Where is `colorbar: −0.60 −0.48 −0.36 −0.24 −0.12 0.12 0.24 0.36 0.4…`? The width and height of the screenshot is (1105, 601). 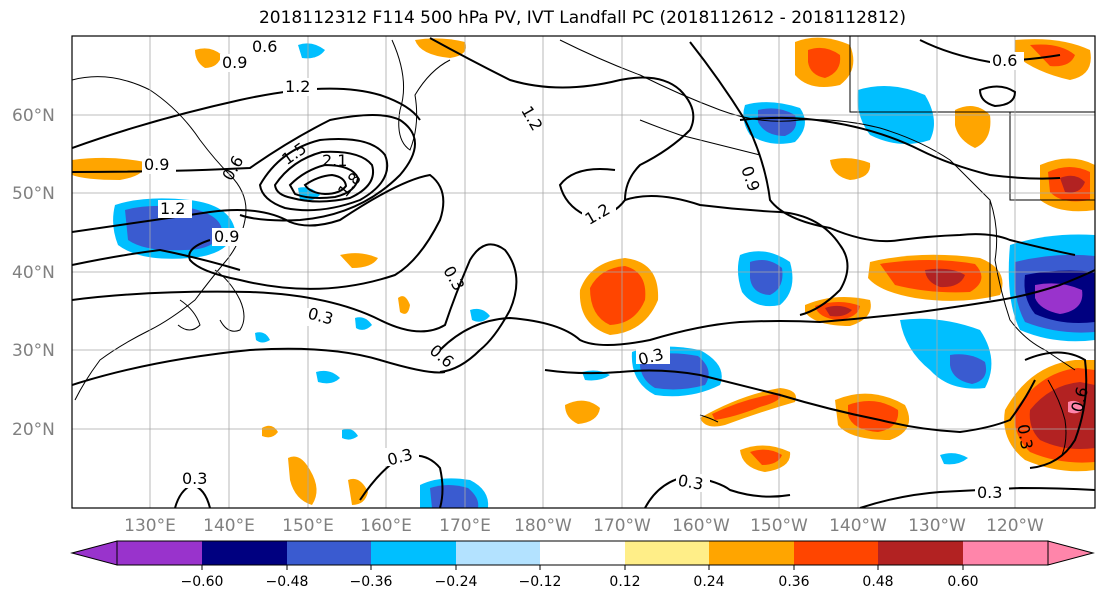
colorbar: −0.60 −0.48 −0.36 −0.24 −0.12 0.12 0.24 0.36 0.4… is located at coordinates (582, 565).